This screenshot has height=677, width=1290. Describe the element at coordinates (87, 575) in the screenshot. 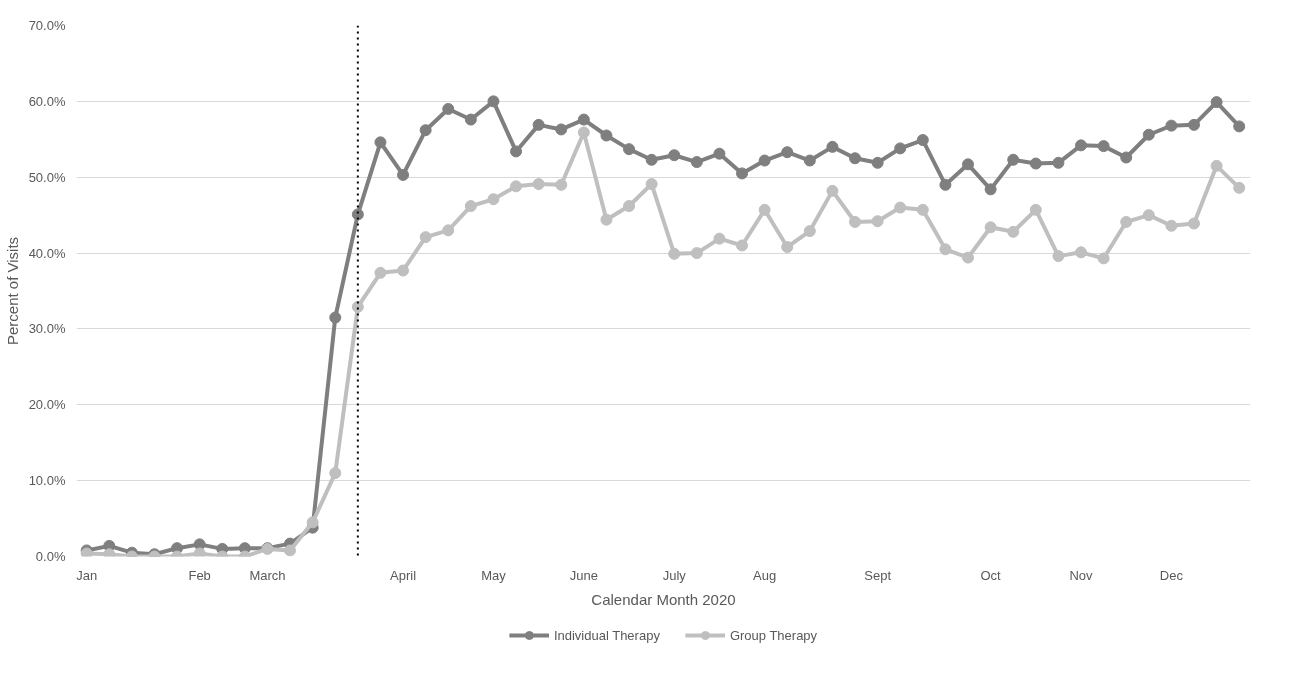

I see `x-tick-label: Jan` at that location.